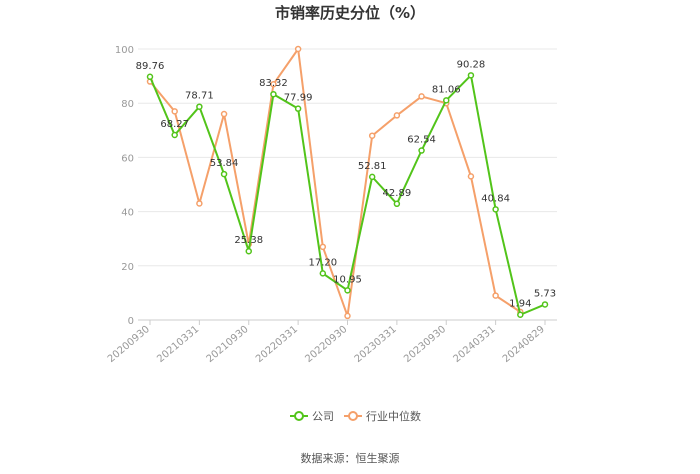 This screenshot has width=700, height=474. I want to click on data-label: 78.71, so click(199, 96).